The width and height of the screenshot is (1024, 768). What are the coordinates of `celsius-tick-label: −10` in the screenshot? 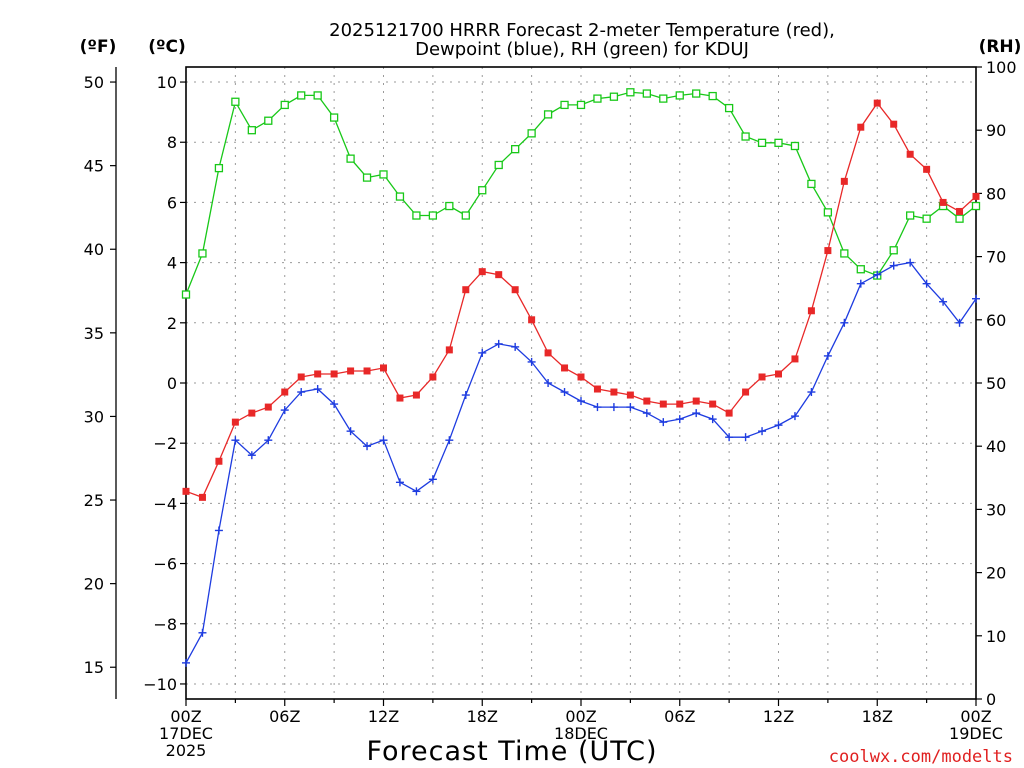 It's located at (160, 684).